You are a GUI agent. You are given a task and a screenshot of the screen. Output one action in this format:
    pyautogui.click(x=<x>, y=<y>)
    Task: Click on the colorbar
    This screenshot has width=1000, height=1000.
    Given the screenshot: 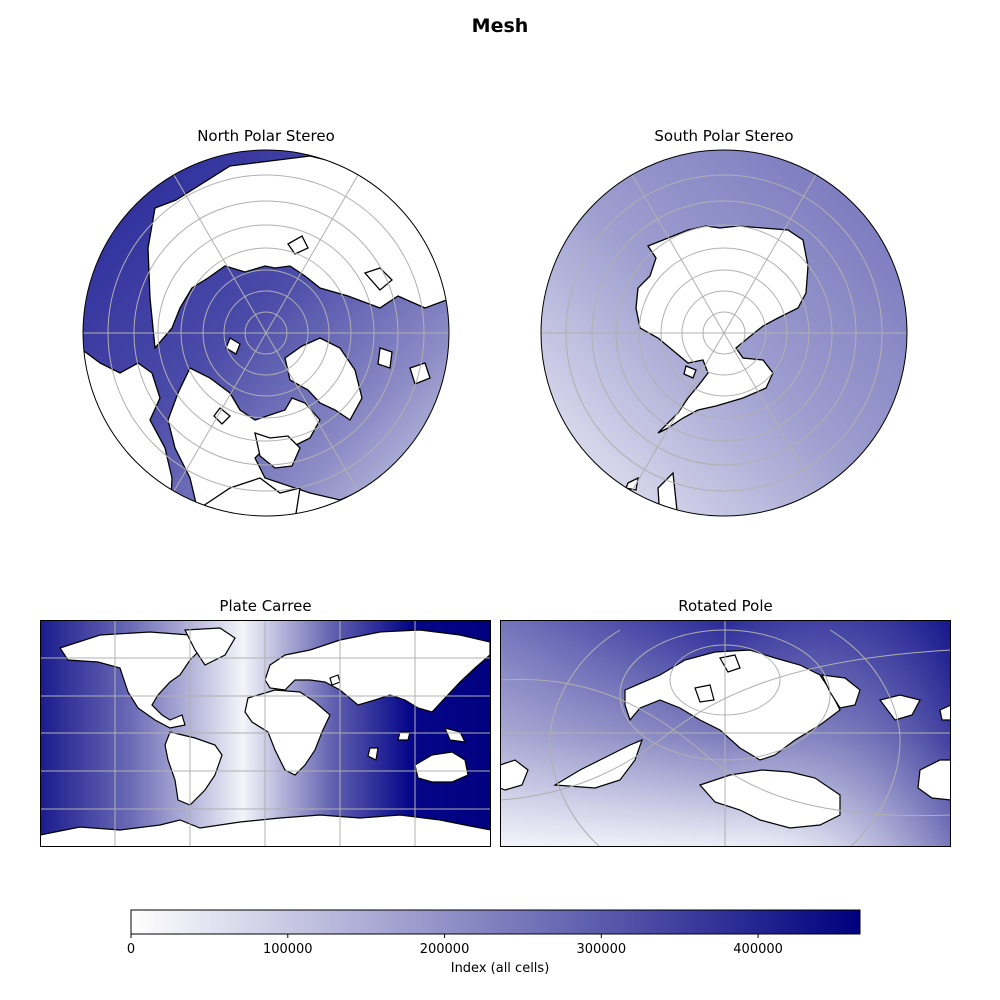 What is the action you would take?
    pyautogui.click(x=495, y=923)
    